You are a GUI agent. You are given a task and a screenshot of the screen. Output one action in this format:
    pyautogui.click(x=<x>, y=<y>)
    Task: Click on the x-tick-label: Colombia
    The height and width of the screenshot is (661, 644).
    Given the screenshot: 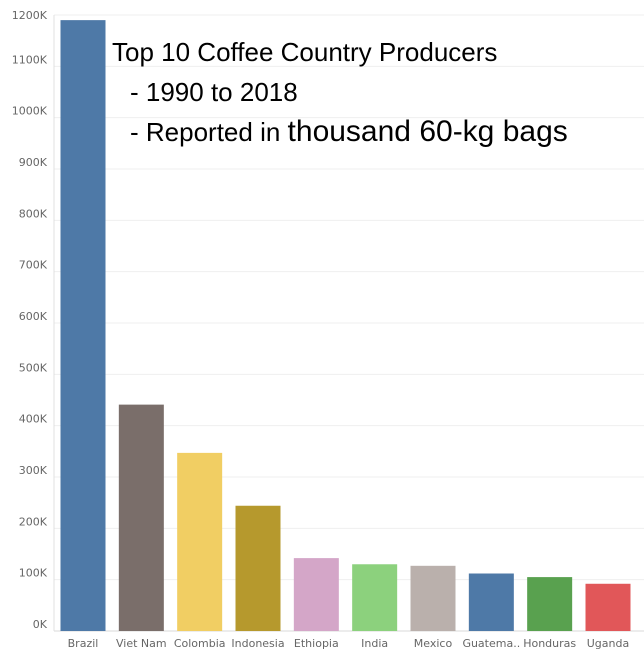 What is the action you would take?
    pyautogui.click(x=200, y=643)
    